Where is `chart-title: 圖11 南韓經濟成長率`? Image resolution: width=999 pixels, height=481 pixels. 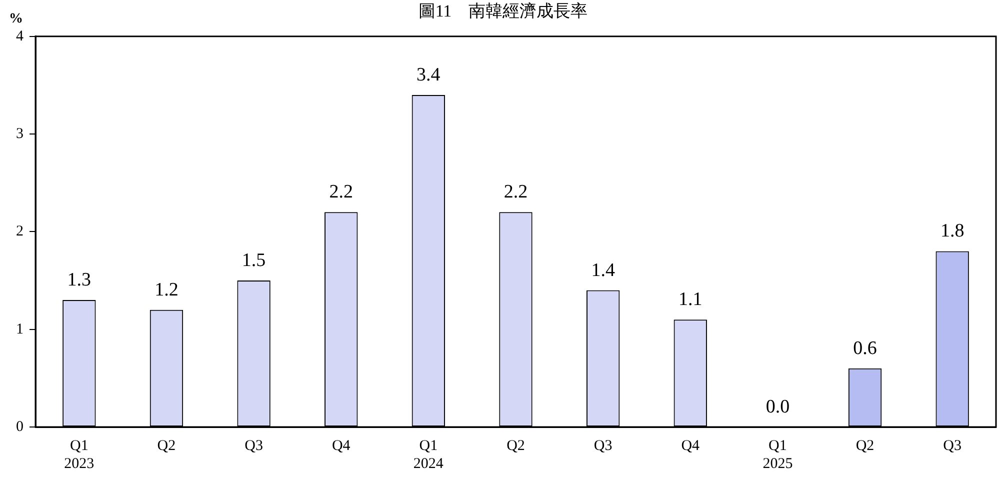 chart-title: 圖11 南韓經濟成長率 is located at coordinates (503, 11).